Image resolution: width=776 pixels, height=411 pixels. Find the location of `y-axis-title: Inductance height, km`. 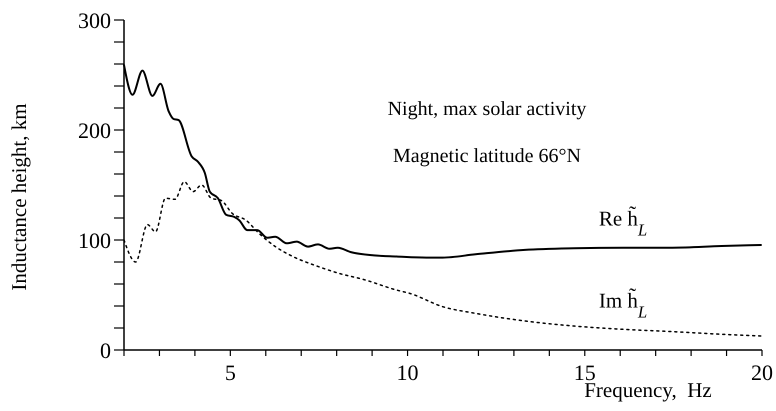

y-axis-title: Inductance height, km is located at coordinates (19, 197).